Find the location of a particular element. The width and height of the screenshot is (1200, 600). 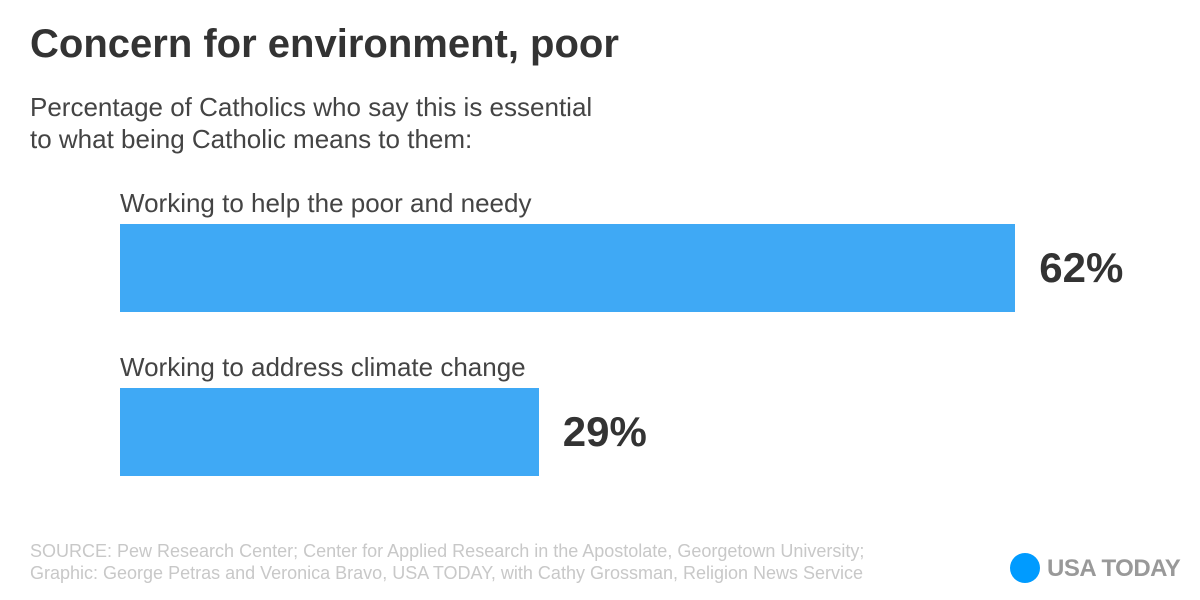

value-label: 29% is located at coordinates (604, 431).